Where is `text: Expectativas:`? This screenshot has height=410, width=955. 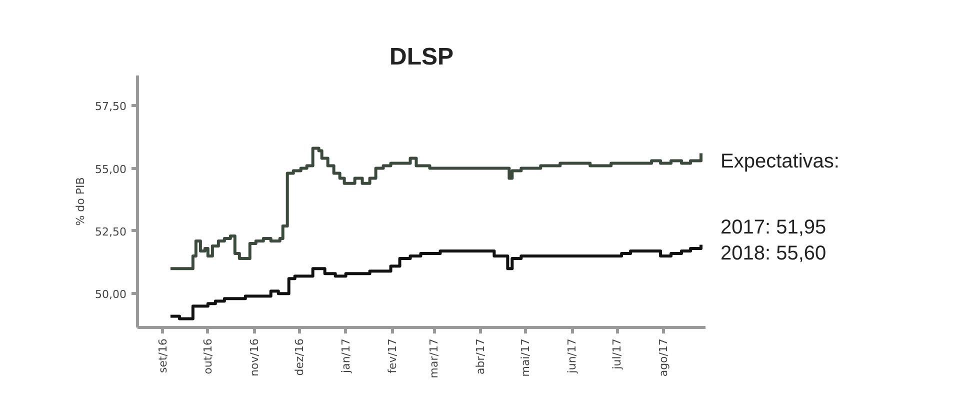
text: Expectativas: is located at coordinates (780, 161).